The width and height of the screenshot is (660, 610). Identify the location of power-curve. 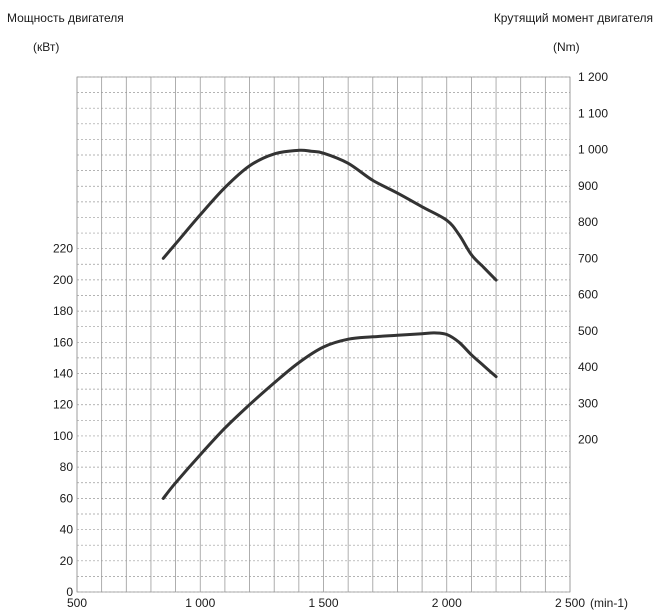
(329, 415).